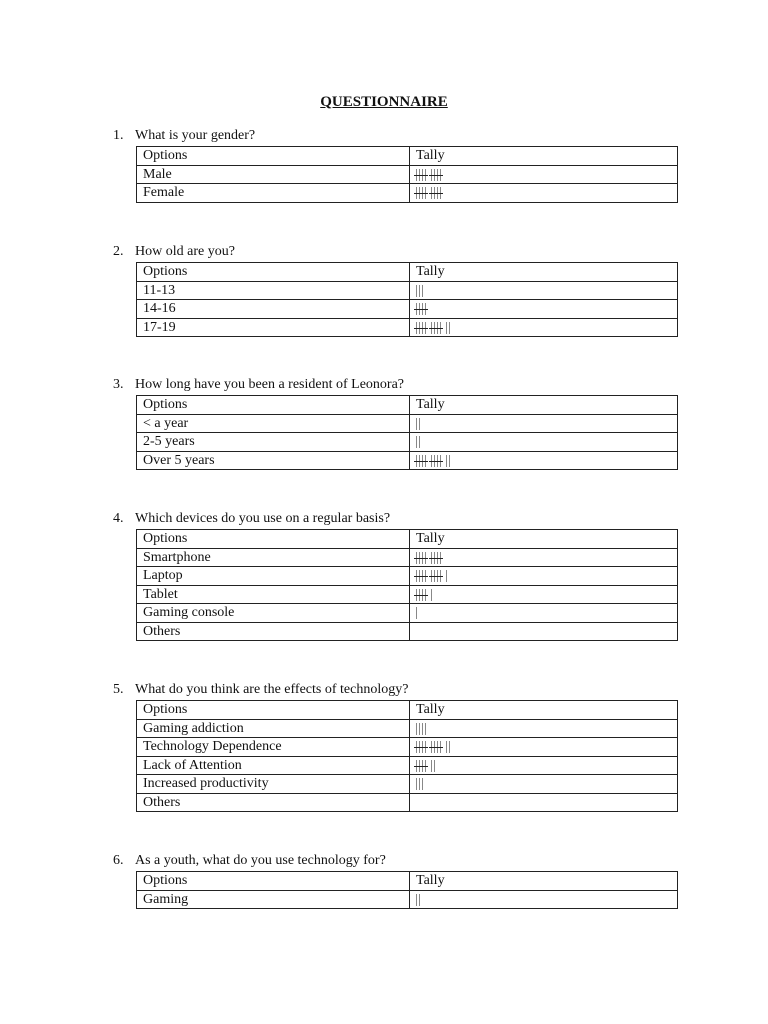 This screenshot has height=1024, width=768. What do you see at coordinates (273, 784) in the screenshot?
I see `option-label: Increased productivity` at bounding box center [273, 784].